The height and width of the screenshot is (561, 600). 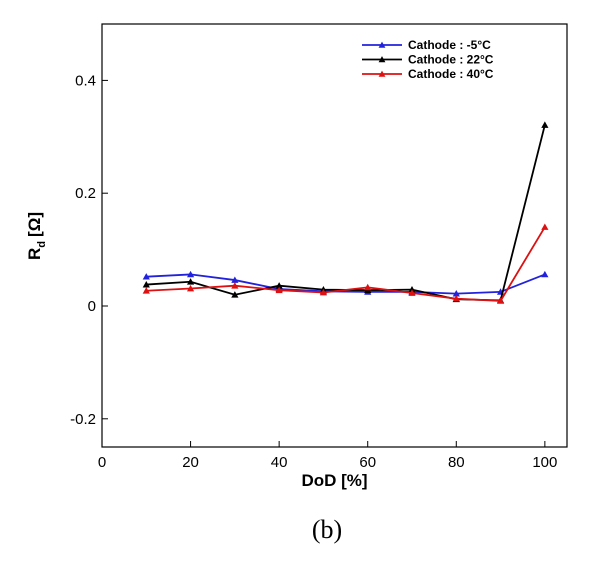 I want to click on y-axis-label-sub: d, so click(x=42, y=244).